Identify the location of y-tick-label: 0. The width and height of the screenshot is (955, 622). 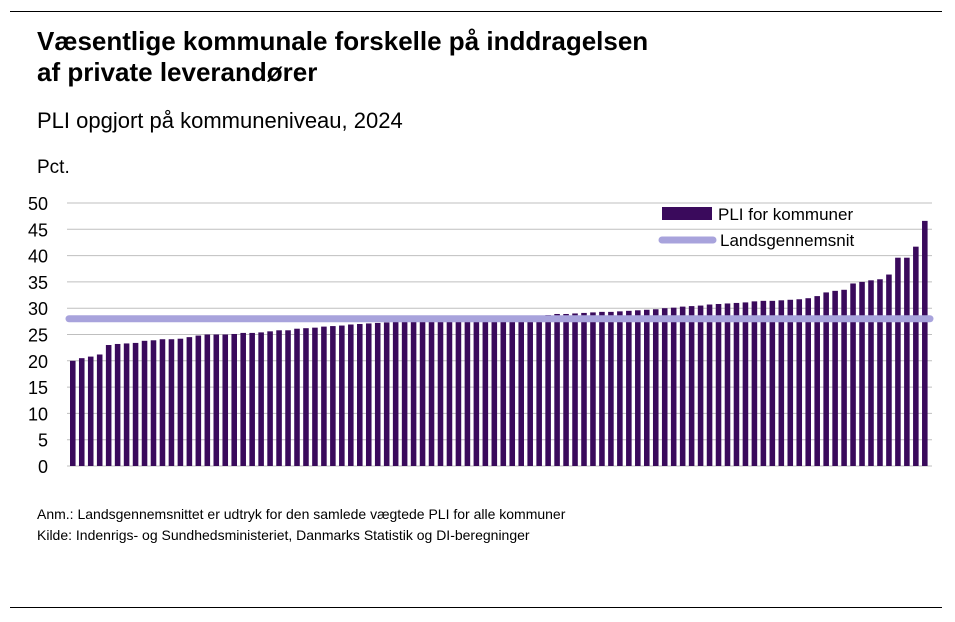
(43, 467).